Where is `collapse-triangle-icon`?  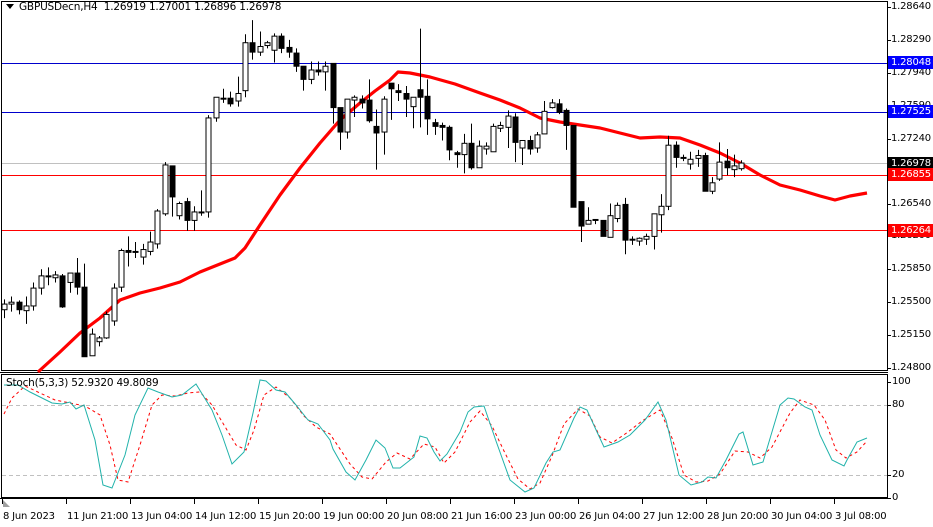
collapse-triangle-icon is located at coordinates (10, 6).